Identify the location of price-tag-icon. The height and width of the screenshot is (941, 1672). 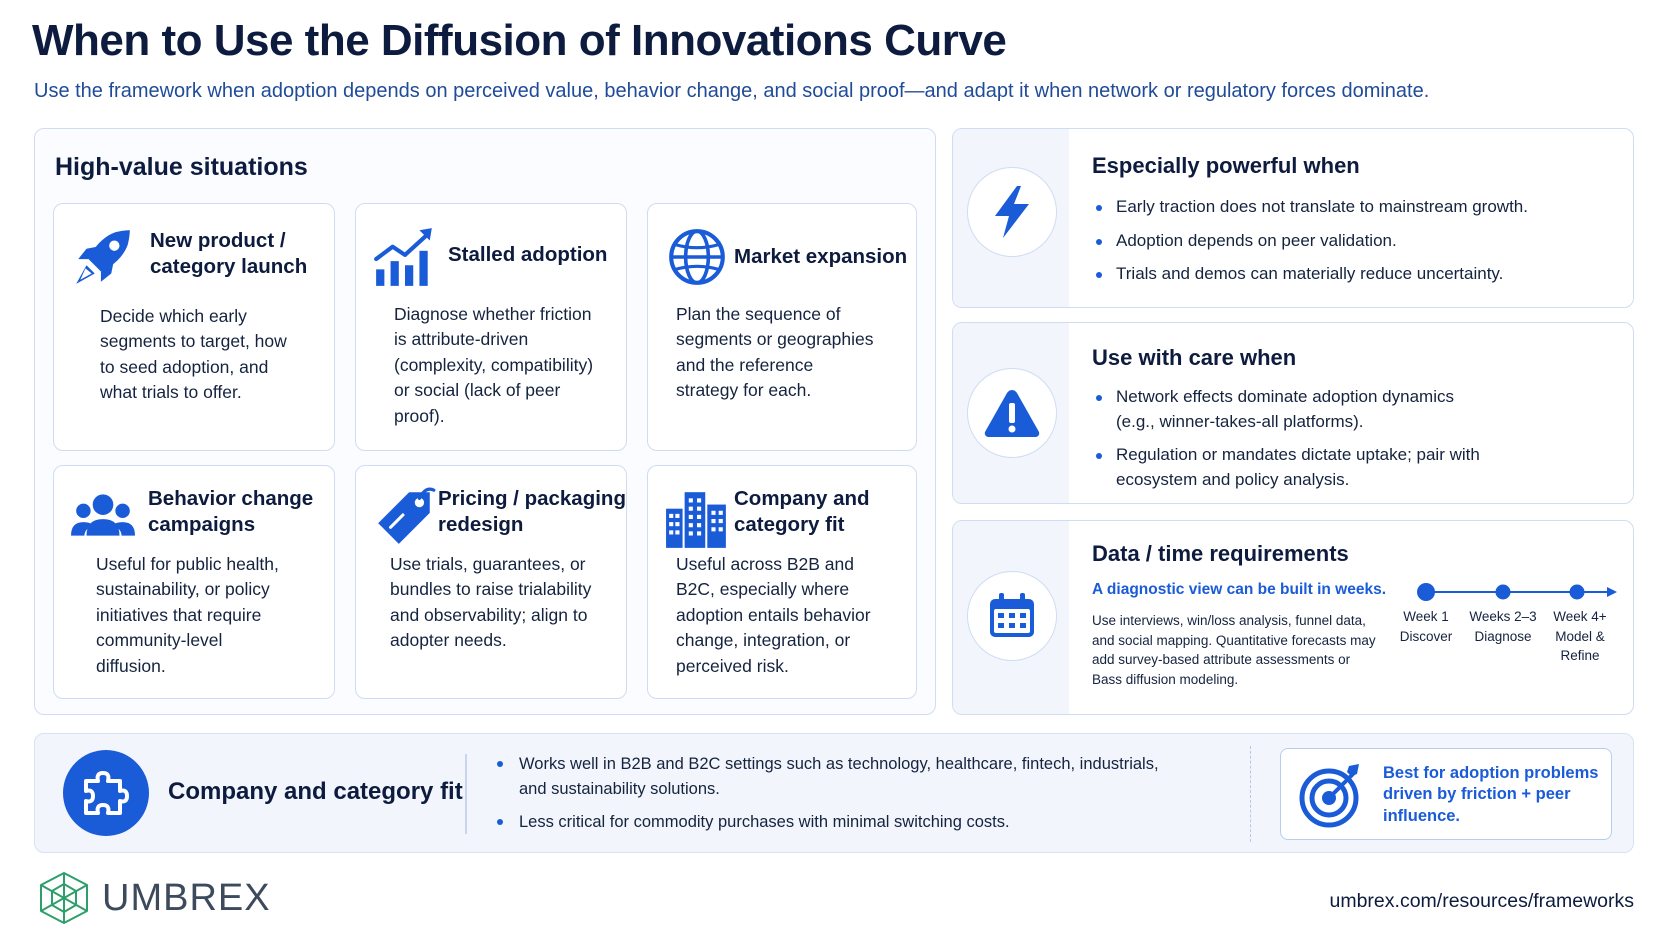
(407, 515).